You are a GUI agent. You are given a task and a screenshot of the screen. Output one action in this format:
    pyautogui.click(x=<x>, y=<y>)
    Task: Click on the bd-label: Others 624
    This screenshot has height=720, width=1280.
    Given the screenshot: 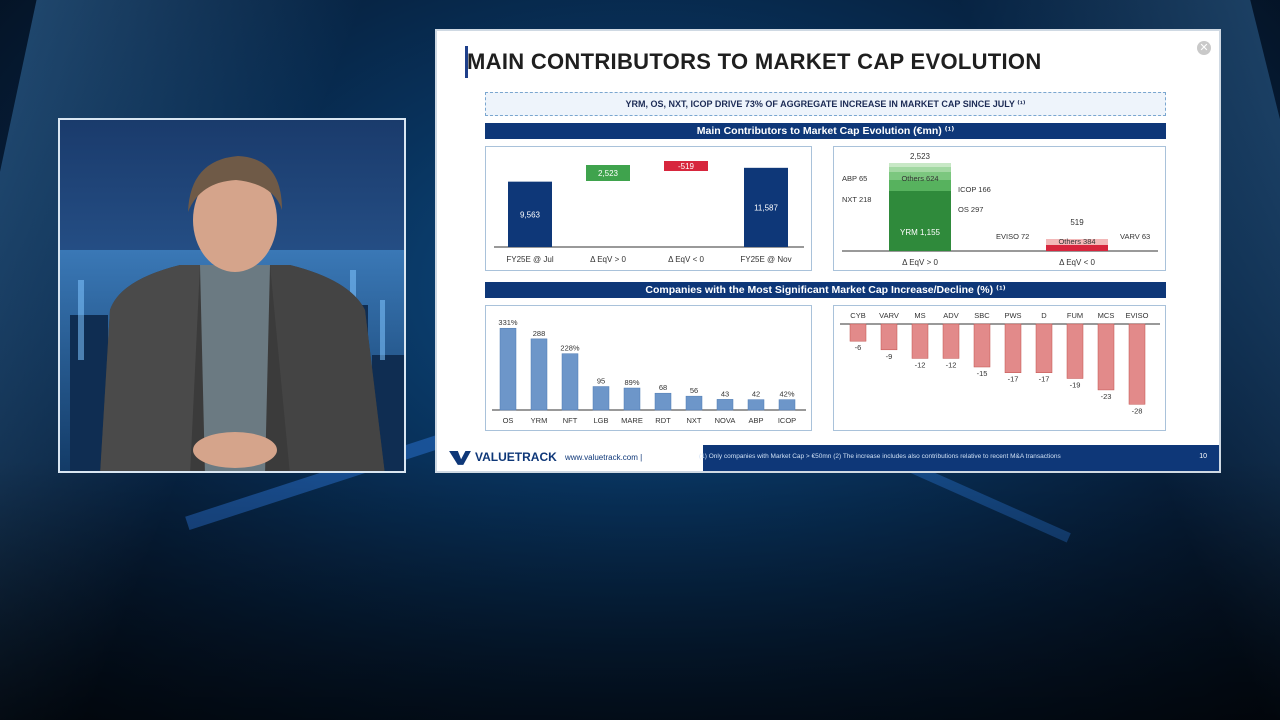 What is the action you would take?
    pyautogui.click(x=919, y=178)
    